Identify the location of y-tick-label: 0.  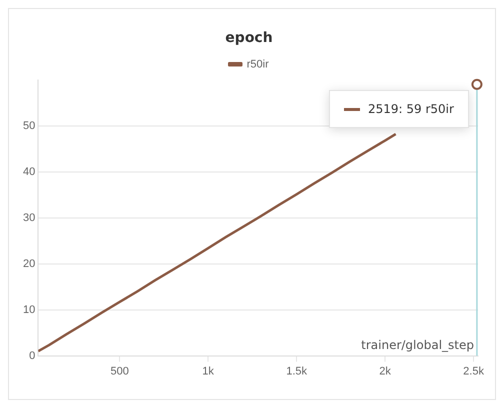
(32, 356).